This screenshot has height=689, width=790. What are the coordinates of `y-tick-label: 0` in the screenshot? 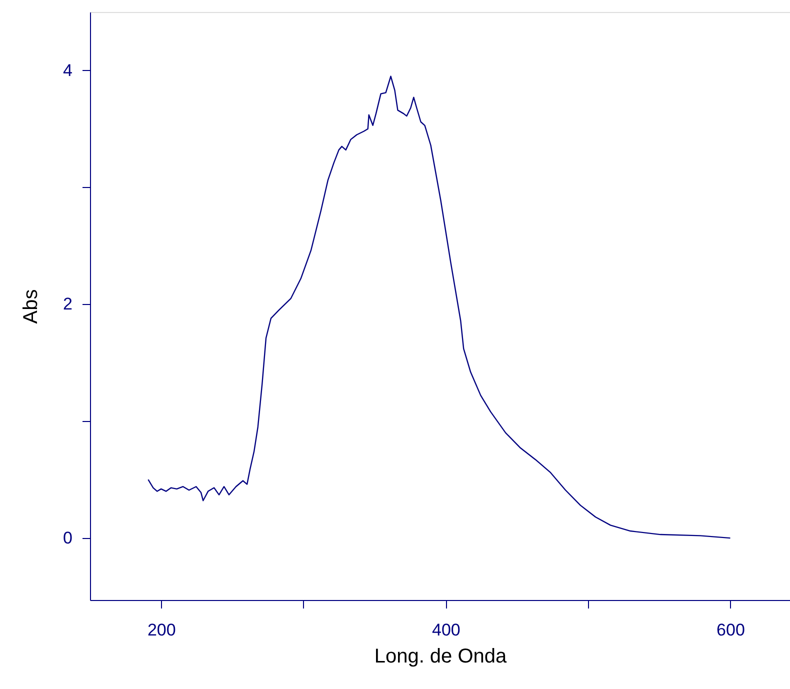 It's located at (67, 538).